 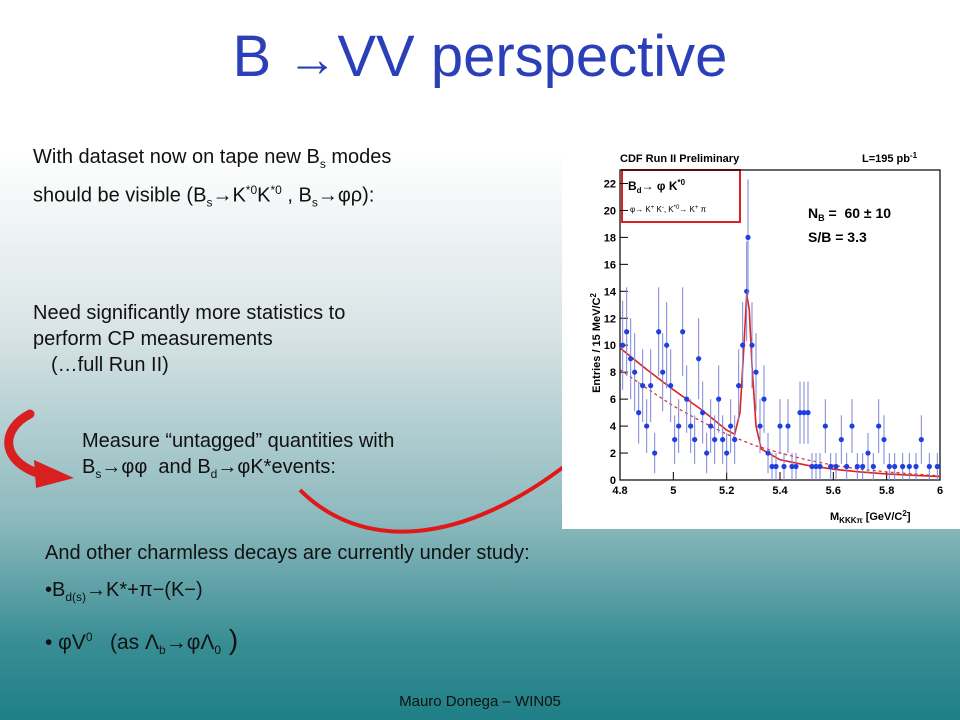 I want to click on chart-xlabel: MKKKπ [GeV/C2], so click(x=870, y=517).